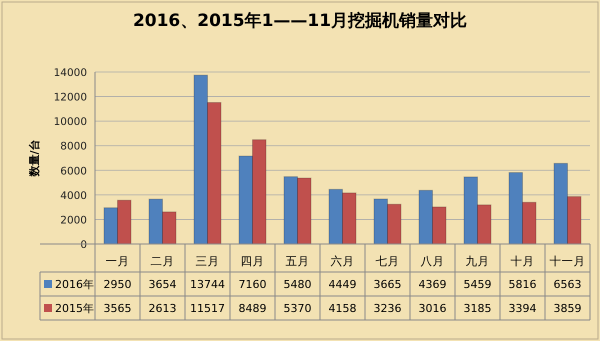  I want to click on data-label: 6563, so click(568, 284).